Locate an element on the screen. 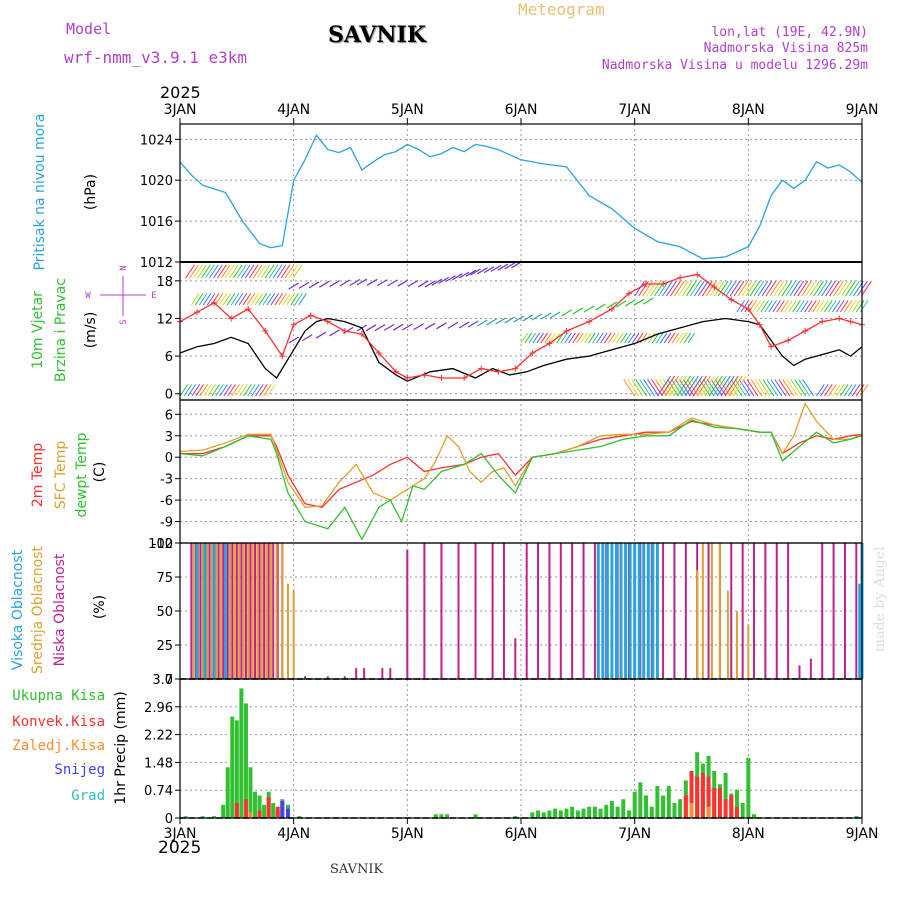 The height and width of the screenshot is (900, 900). elevation-label: Nadmorska Visina 825m is located at coordinates (785, 48).